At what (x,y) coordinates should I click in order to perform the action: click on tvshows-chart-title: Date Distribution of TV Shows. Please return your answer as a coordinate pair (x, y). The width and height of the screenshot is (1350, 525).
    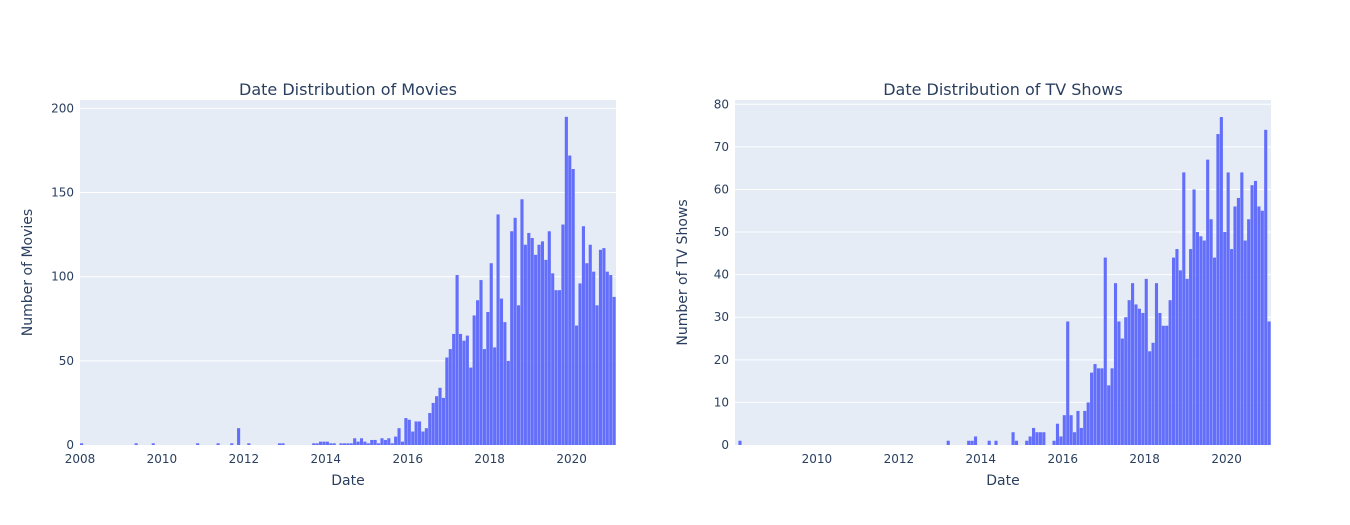
    Looking at the image, I should click on (1003, 89).